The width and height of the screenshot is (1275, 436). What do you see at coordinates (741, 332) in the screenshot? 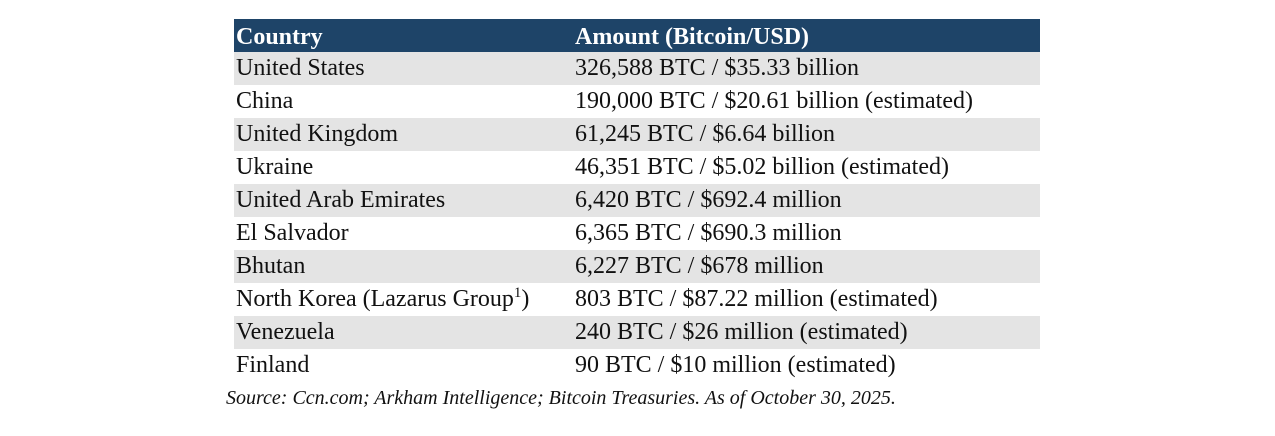
I see `amount-cell: 240 BTC / $26 million (estimated)` at bounding box center [741, 332].